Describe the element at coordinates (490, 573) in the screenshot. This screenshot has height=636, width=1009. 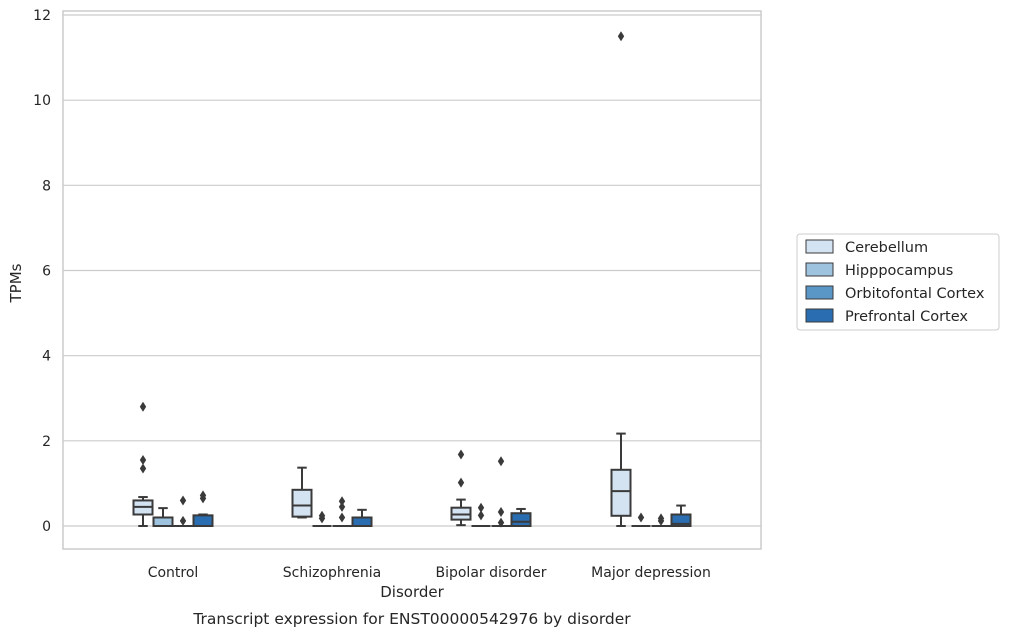
I see `x-tick-label: Bipolar disorder` at that location.